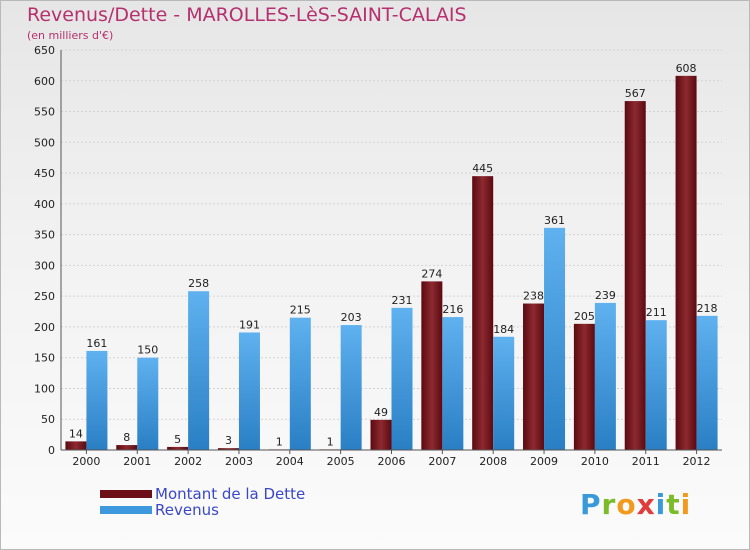  Describe the element at coordinates (44, 235) in the screenshot. I see `y-tick-label: 350` at that location.